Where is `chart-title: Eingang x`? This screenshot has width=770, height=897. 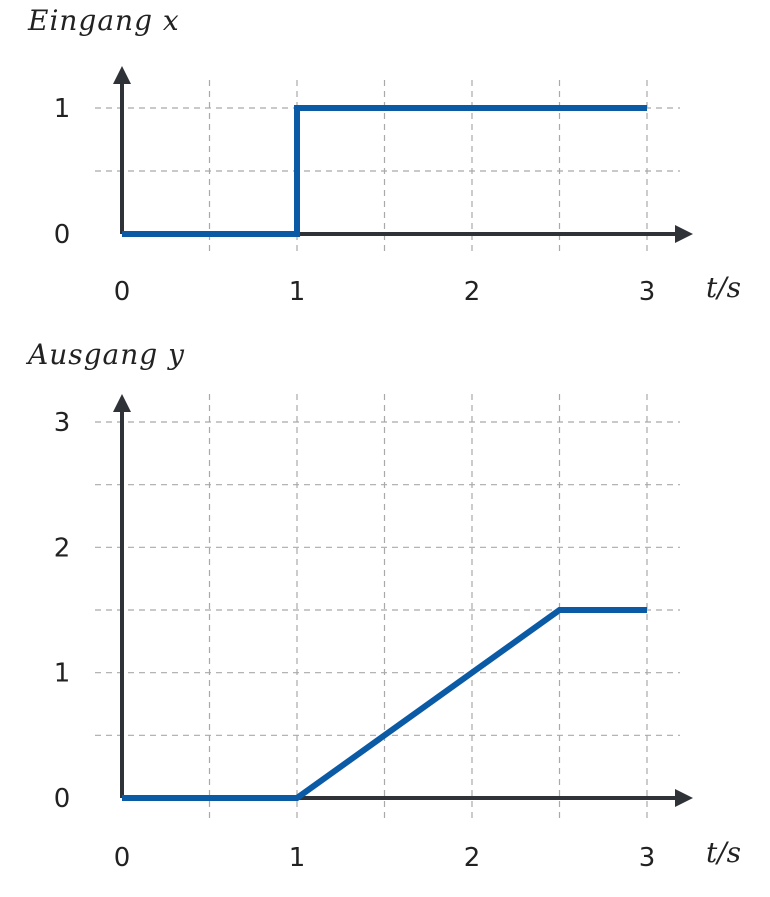
chart-title: Eingang x is located at coordinates (103, 20).